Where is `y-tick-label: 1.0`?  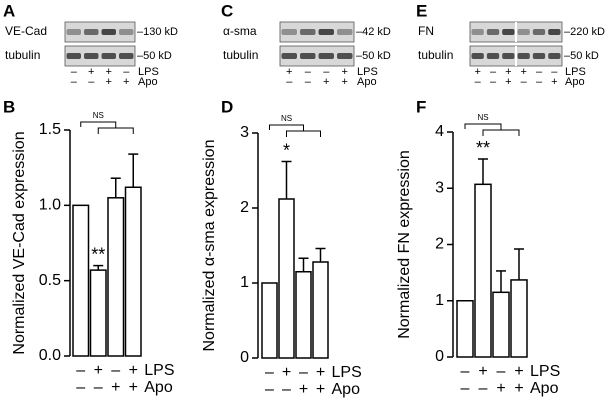
y-tick-label: 1.0 is located at coordinates (50, 205).